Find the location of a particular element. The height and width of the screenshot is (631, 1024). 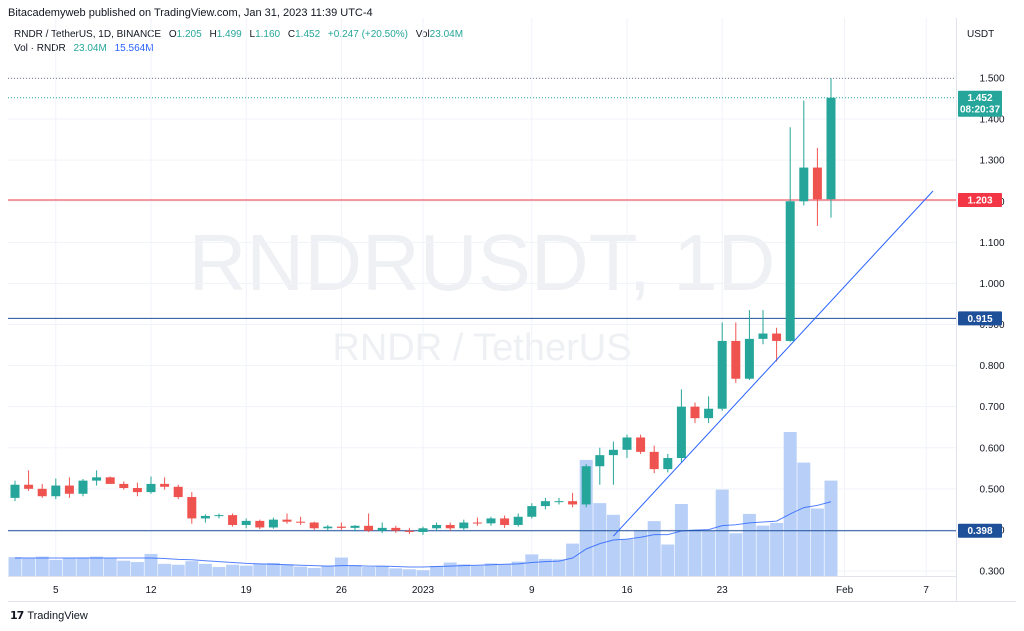

watermark-line1: RNDRUSDT, 1D is located at coordinates (482, 262).